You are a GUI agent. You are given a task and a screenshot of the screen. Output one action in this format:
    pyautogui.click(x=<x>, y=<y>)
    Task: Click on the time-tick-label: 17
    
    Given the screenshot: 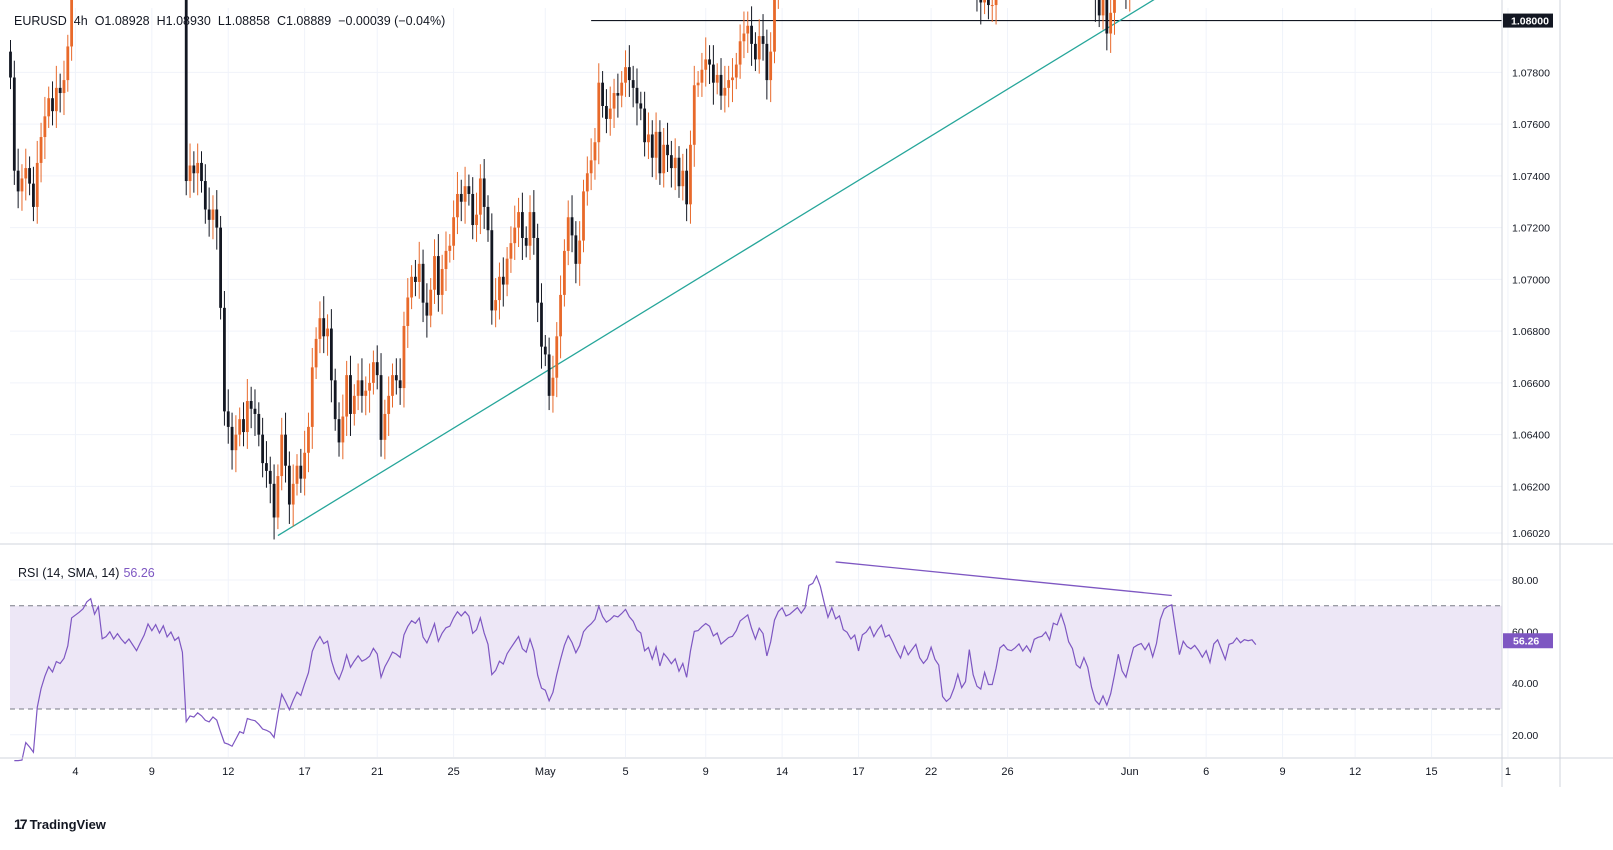 What is the action you would take?
    pyautogui.click(x=305, y=772)
    